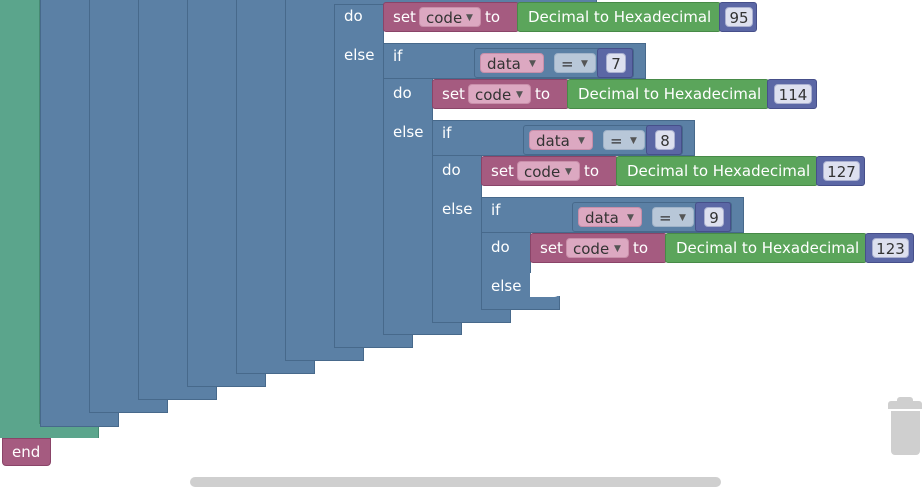  I want to click on compare-block: data ▼ = ▼, so click(554, 63).